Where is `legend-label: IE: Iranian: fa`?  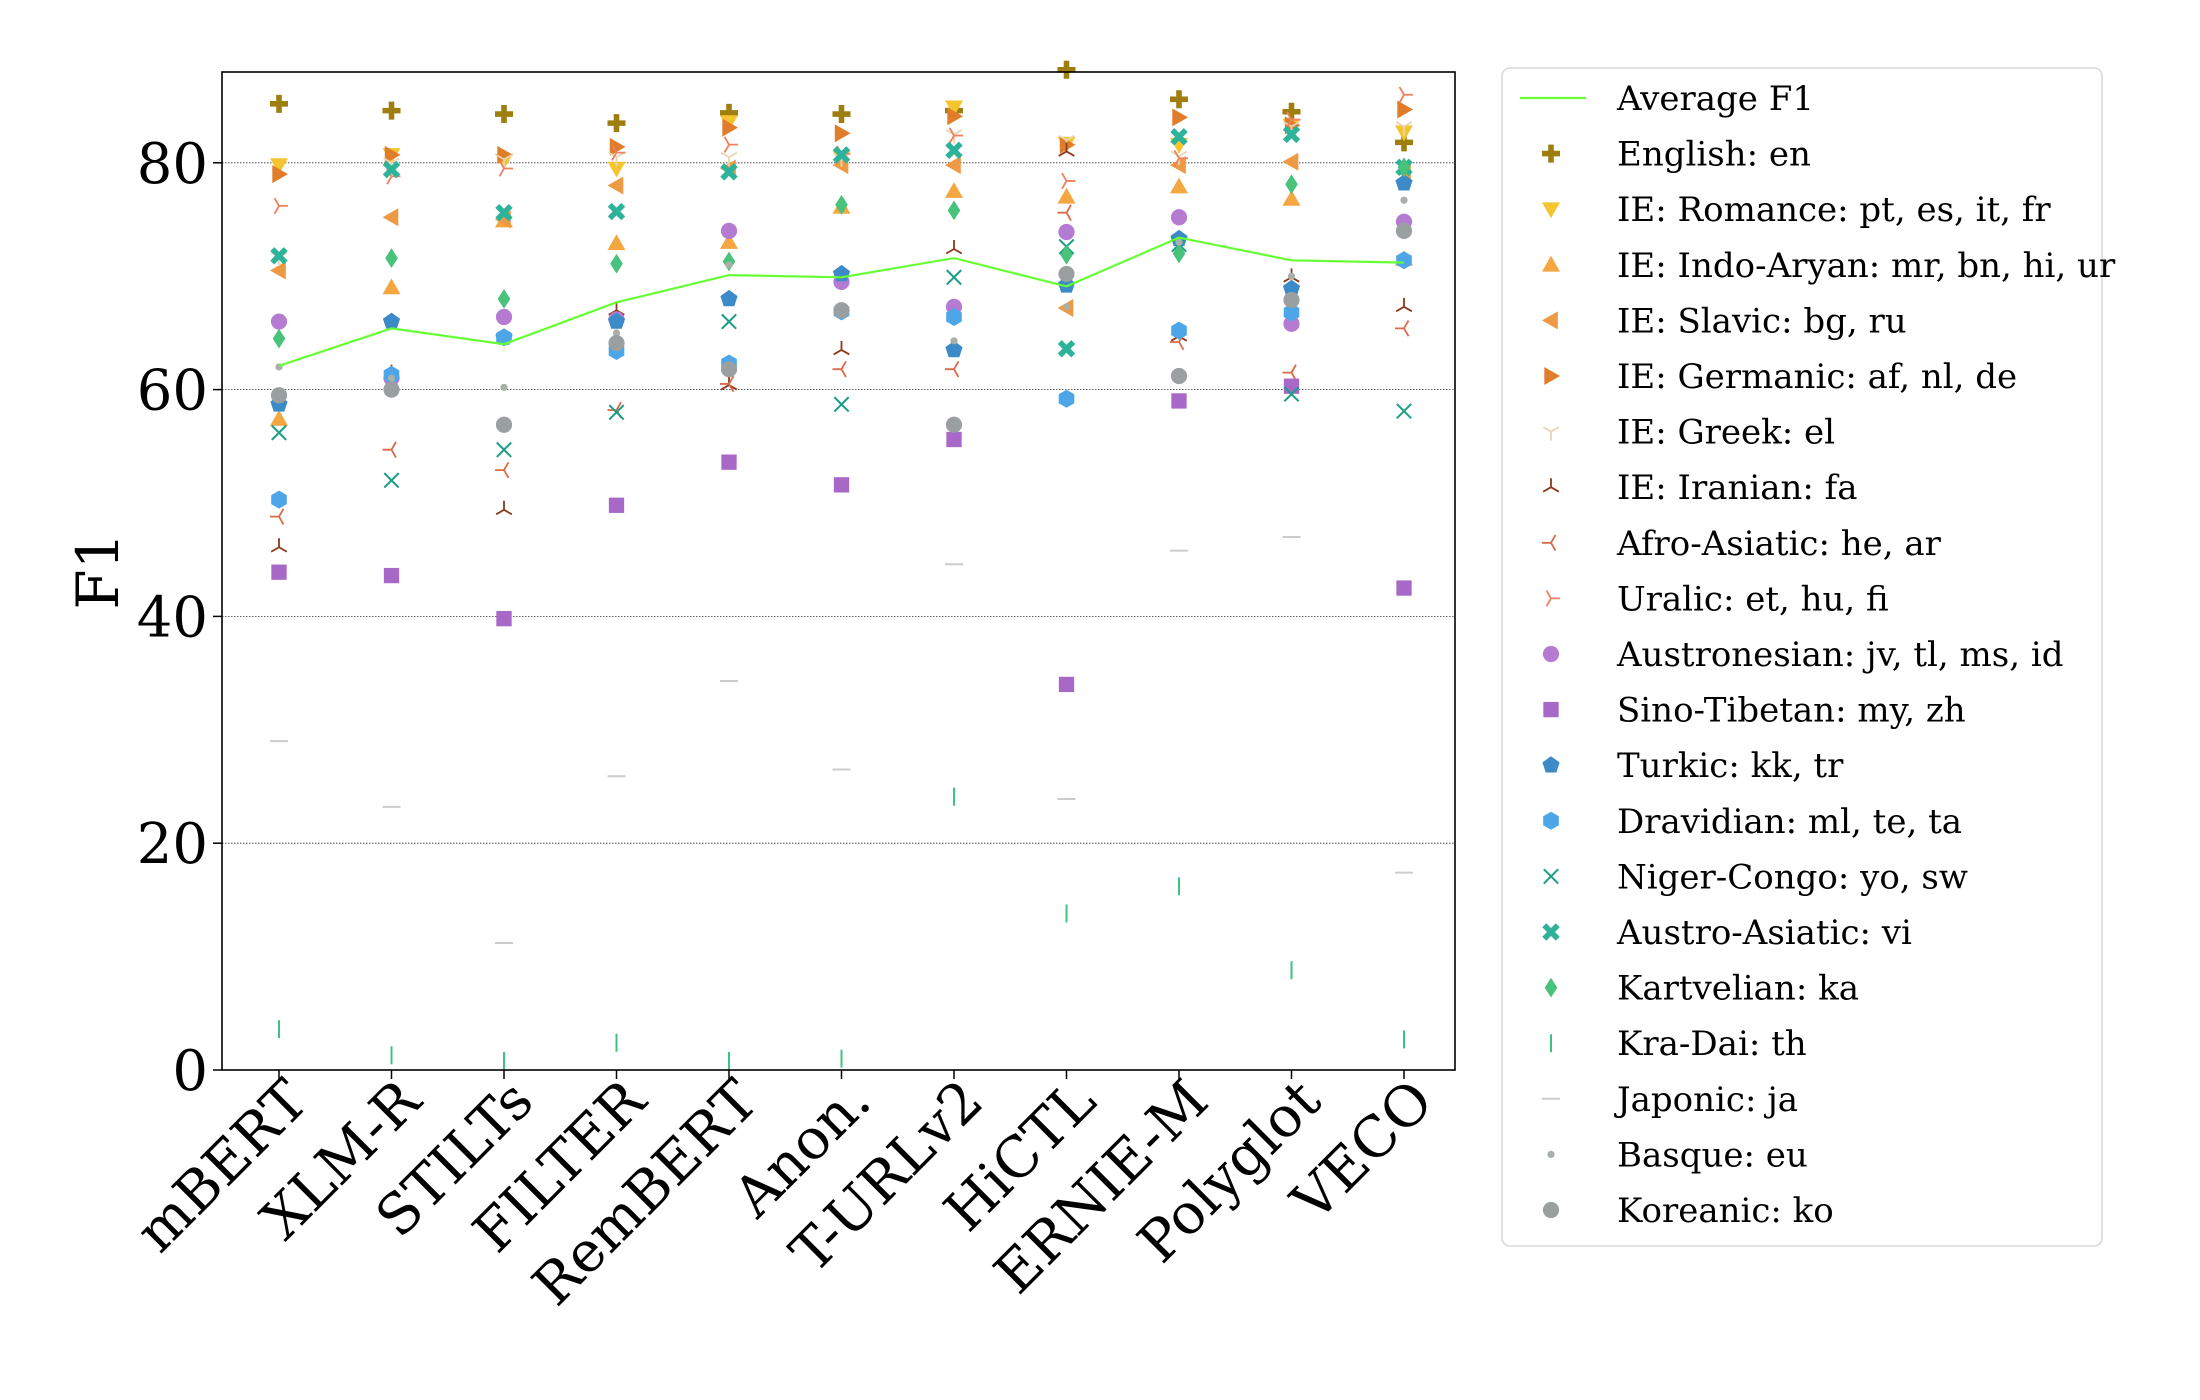 legend-label: IE: Iranian: fa is located at coordinates (1737, 488).